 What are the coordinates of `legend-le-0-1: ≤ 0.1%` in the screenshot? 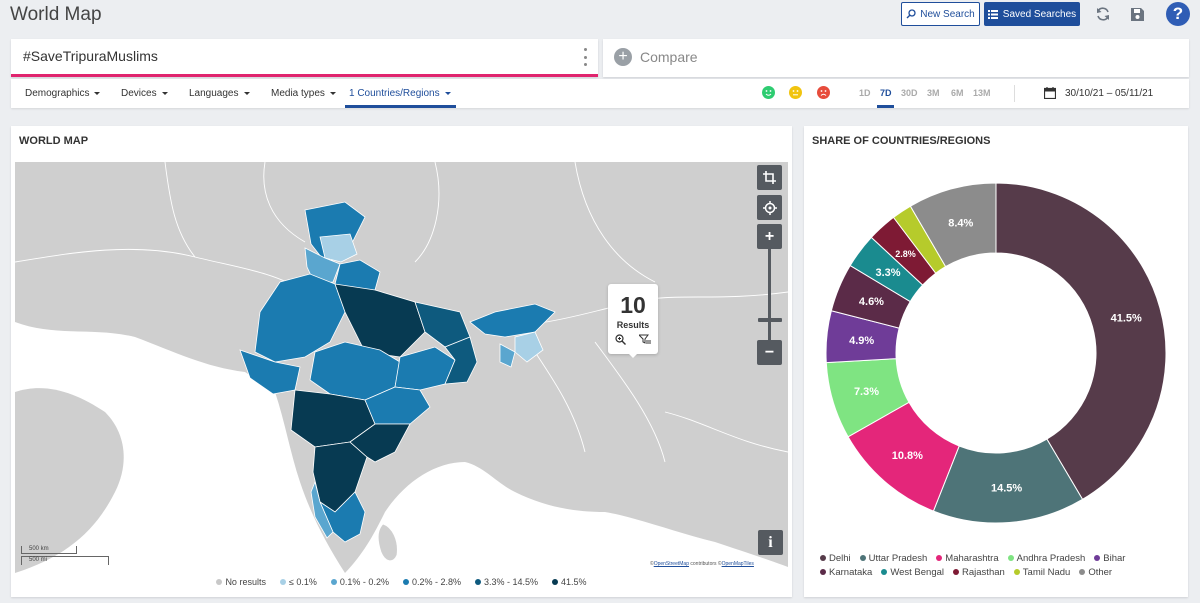 It's located at (298, 582).